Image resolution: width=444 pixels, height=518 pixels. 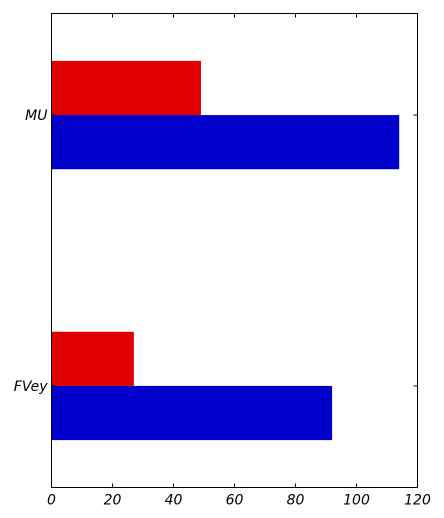 What do you see at coordinates (36, 116) in the screenshot?
I see `y-tick-label-mu: MU` at bounding box center [36, 116].